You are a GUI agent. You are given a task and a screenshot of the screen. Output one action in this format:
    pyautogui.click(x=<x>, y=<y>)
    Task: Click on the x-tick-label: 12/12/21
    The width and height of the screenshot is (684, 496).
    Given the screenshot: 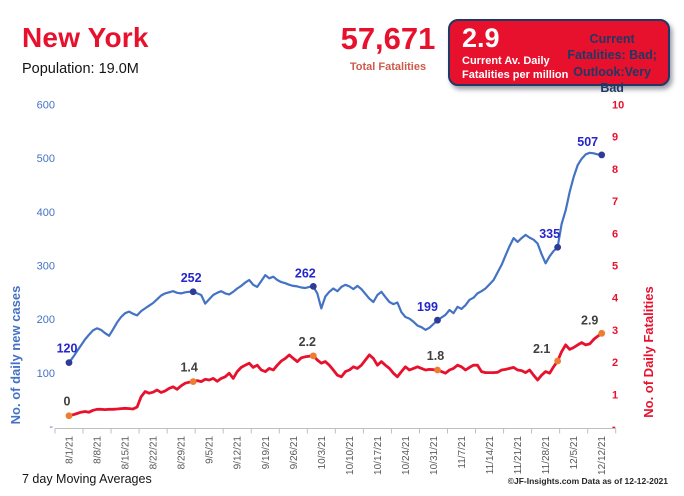 What is the action you would take?
    pyautogui.click(x=602, y=455)
    